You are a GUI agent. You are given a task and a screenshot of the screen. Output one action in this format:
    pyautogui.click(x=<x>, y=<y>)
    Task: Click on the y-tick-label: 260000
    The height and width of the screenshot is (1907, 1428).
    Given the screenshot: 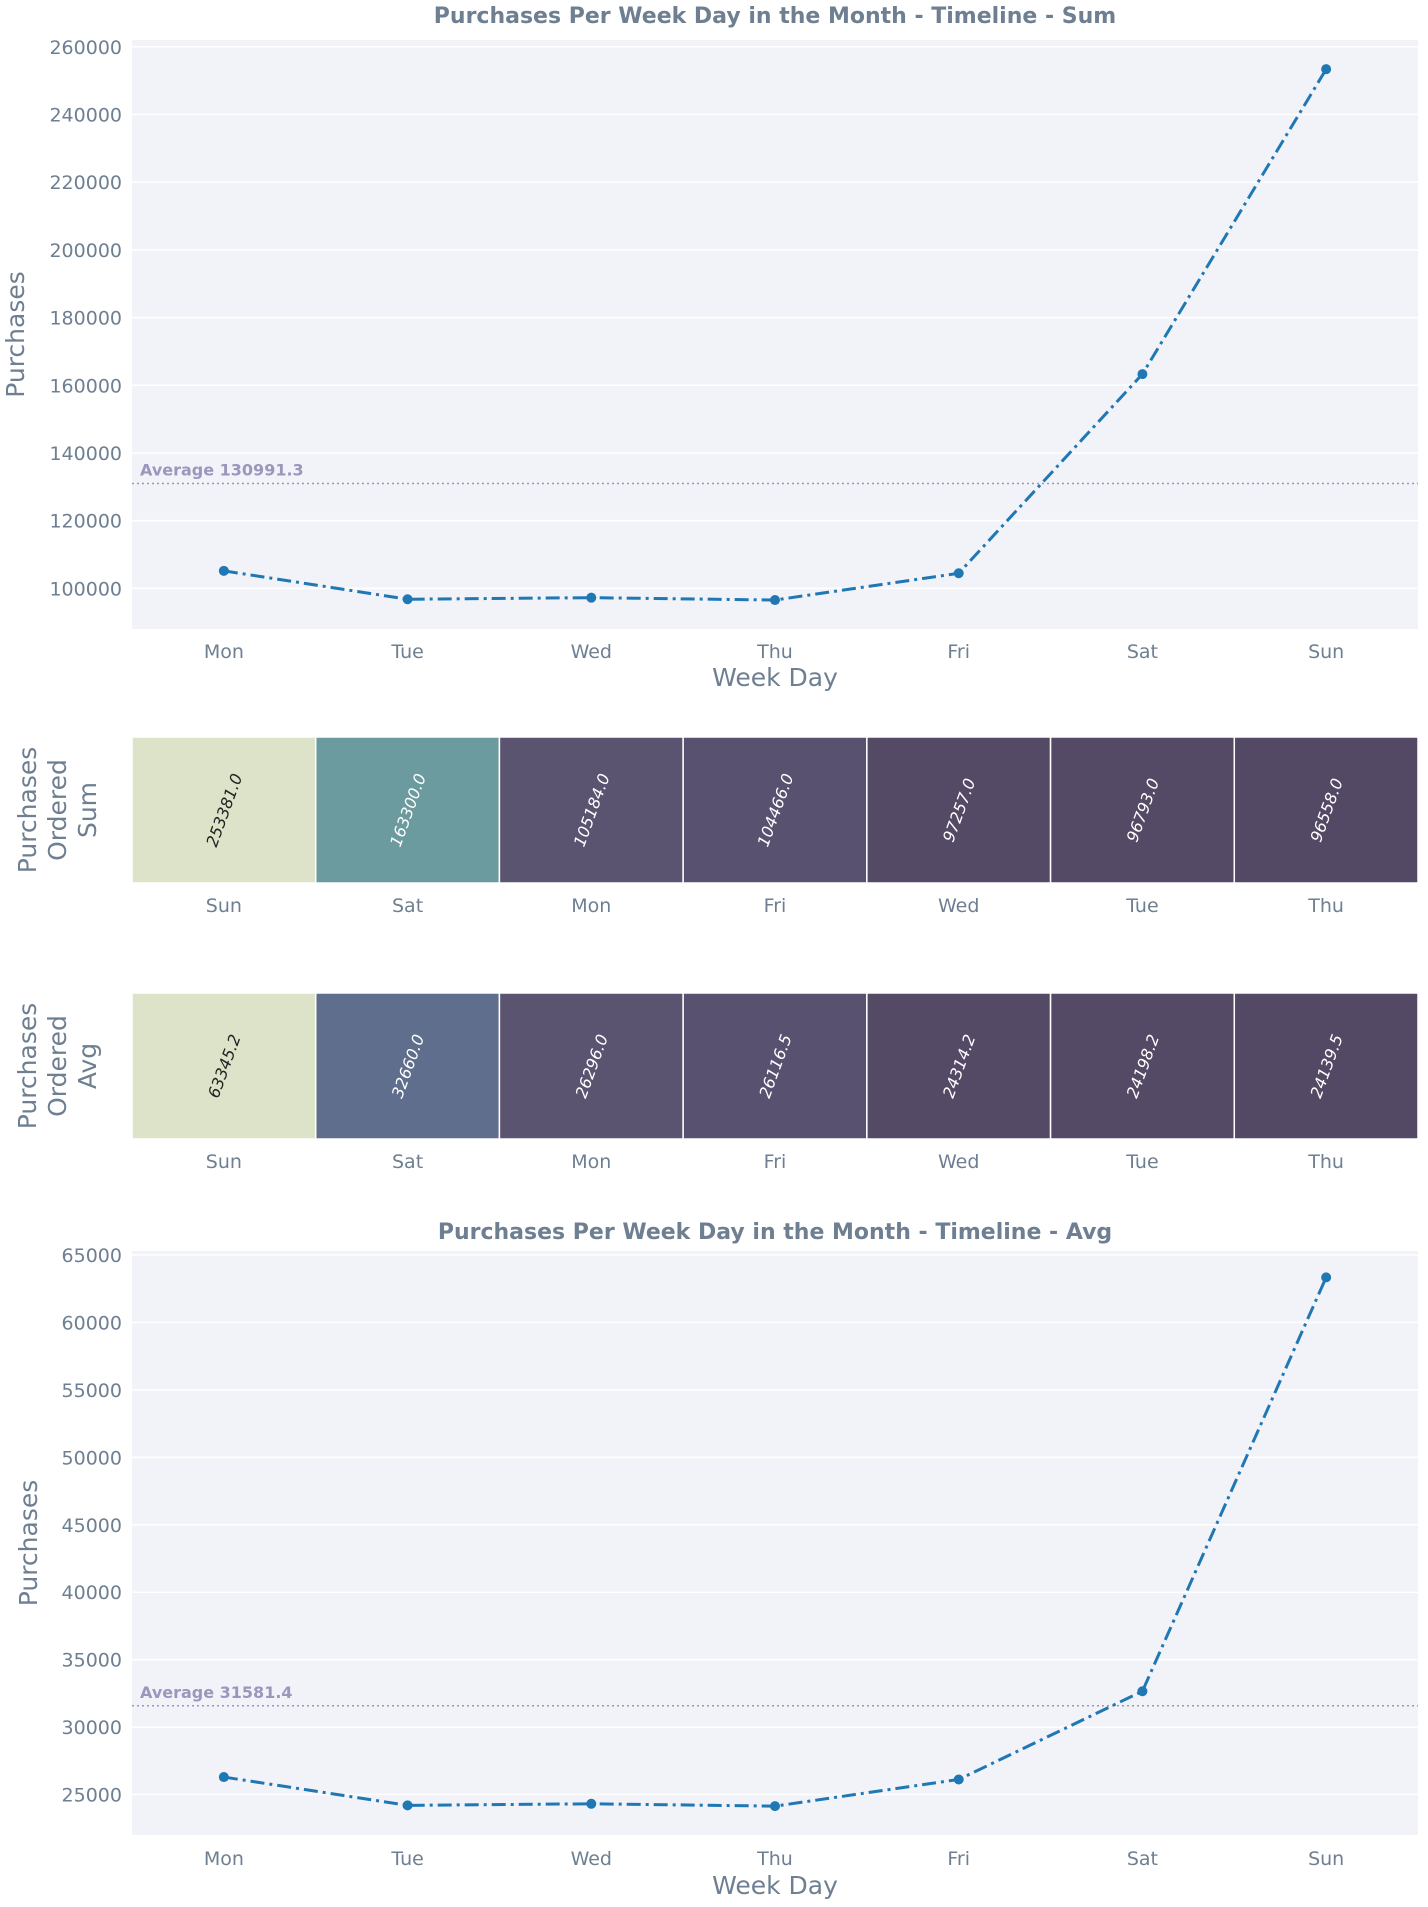 What is the action you would take?
    pyautogui.click(x=85, y=48)
    